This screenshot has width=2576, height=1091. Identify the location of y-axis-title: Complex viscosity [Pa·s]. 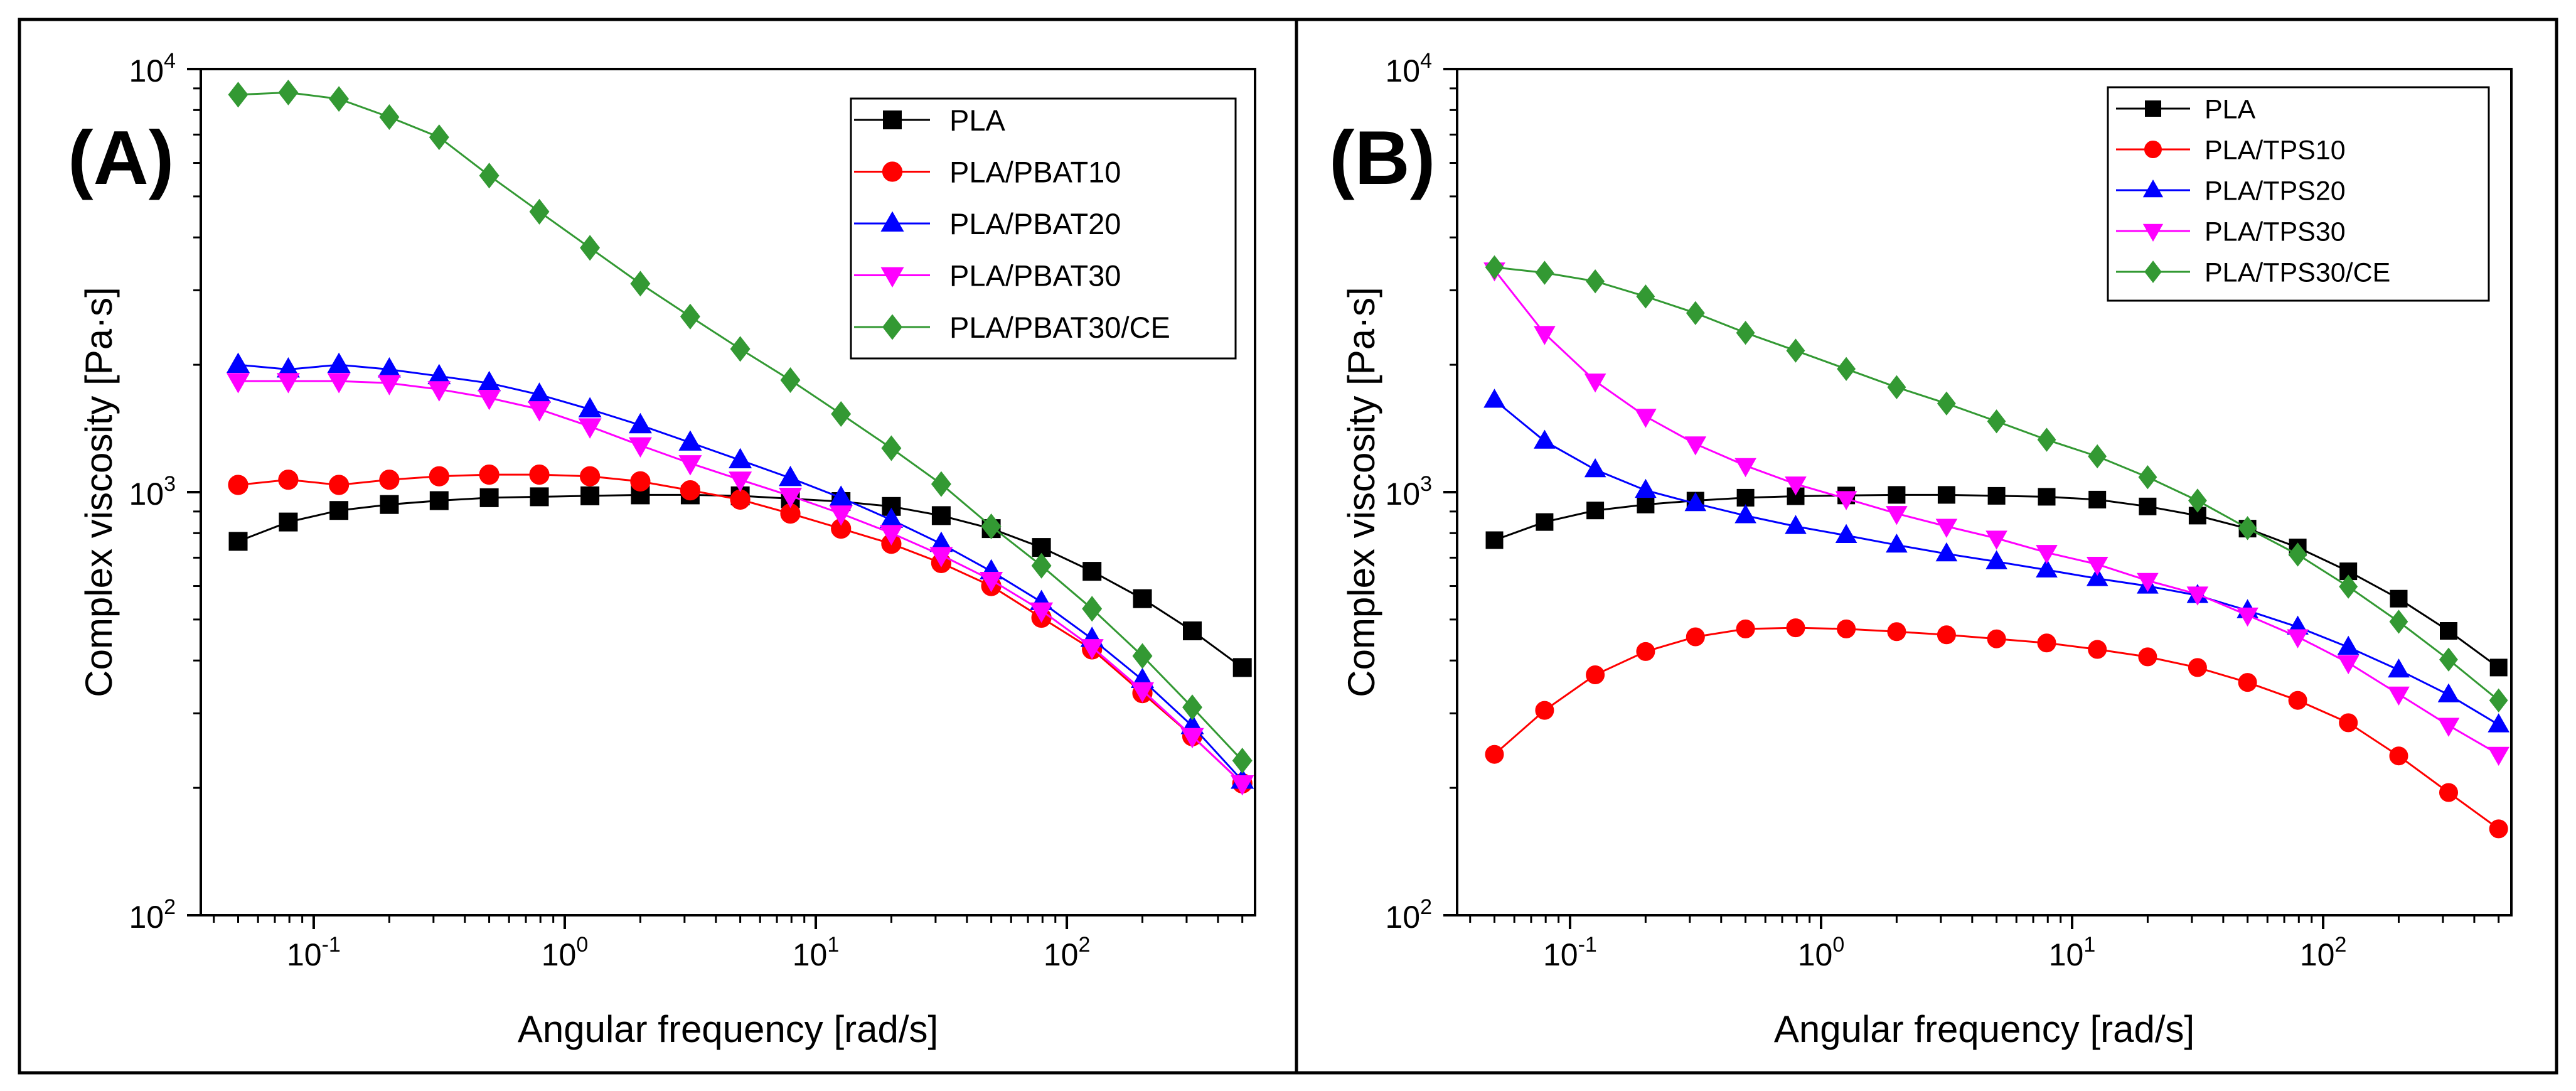
(99, 492).